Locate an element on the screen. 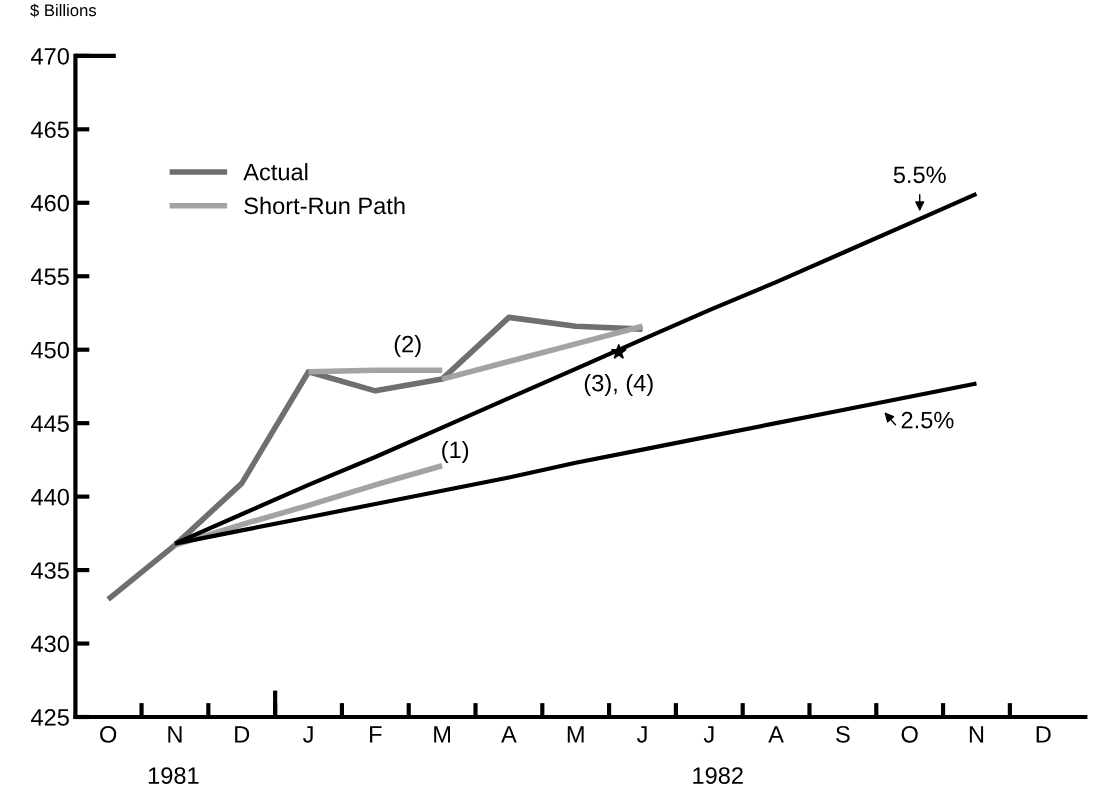 This screenshot has height=798, width=1093. annotation: 5.5% is located at coordinates (919, 175).